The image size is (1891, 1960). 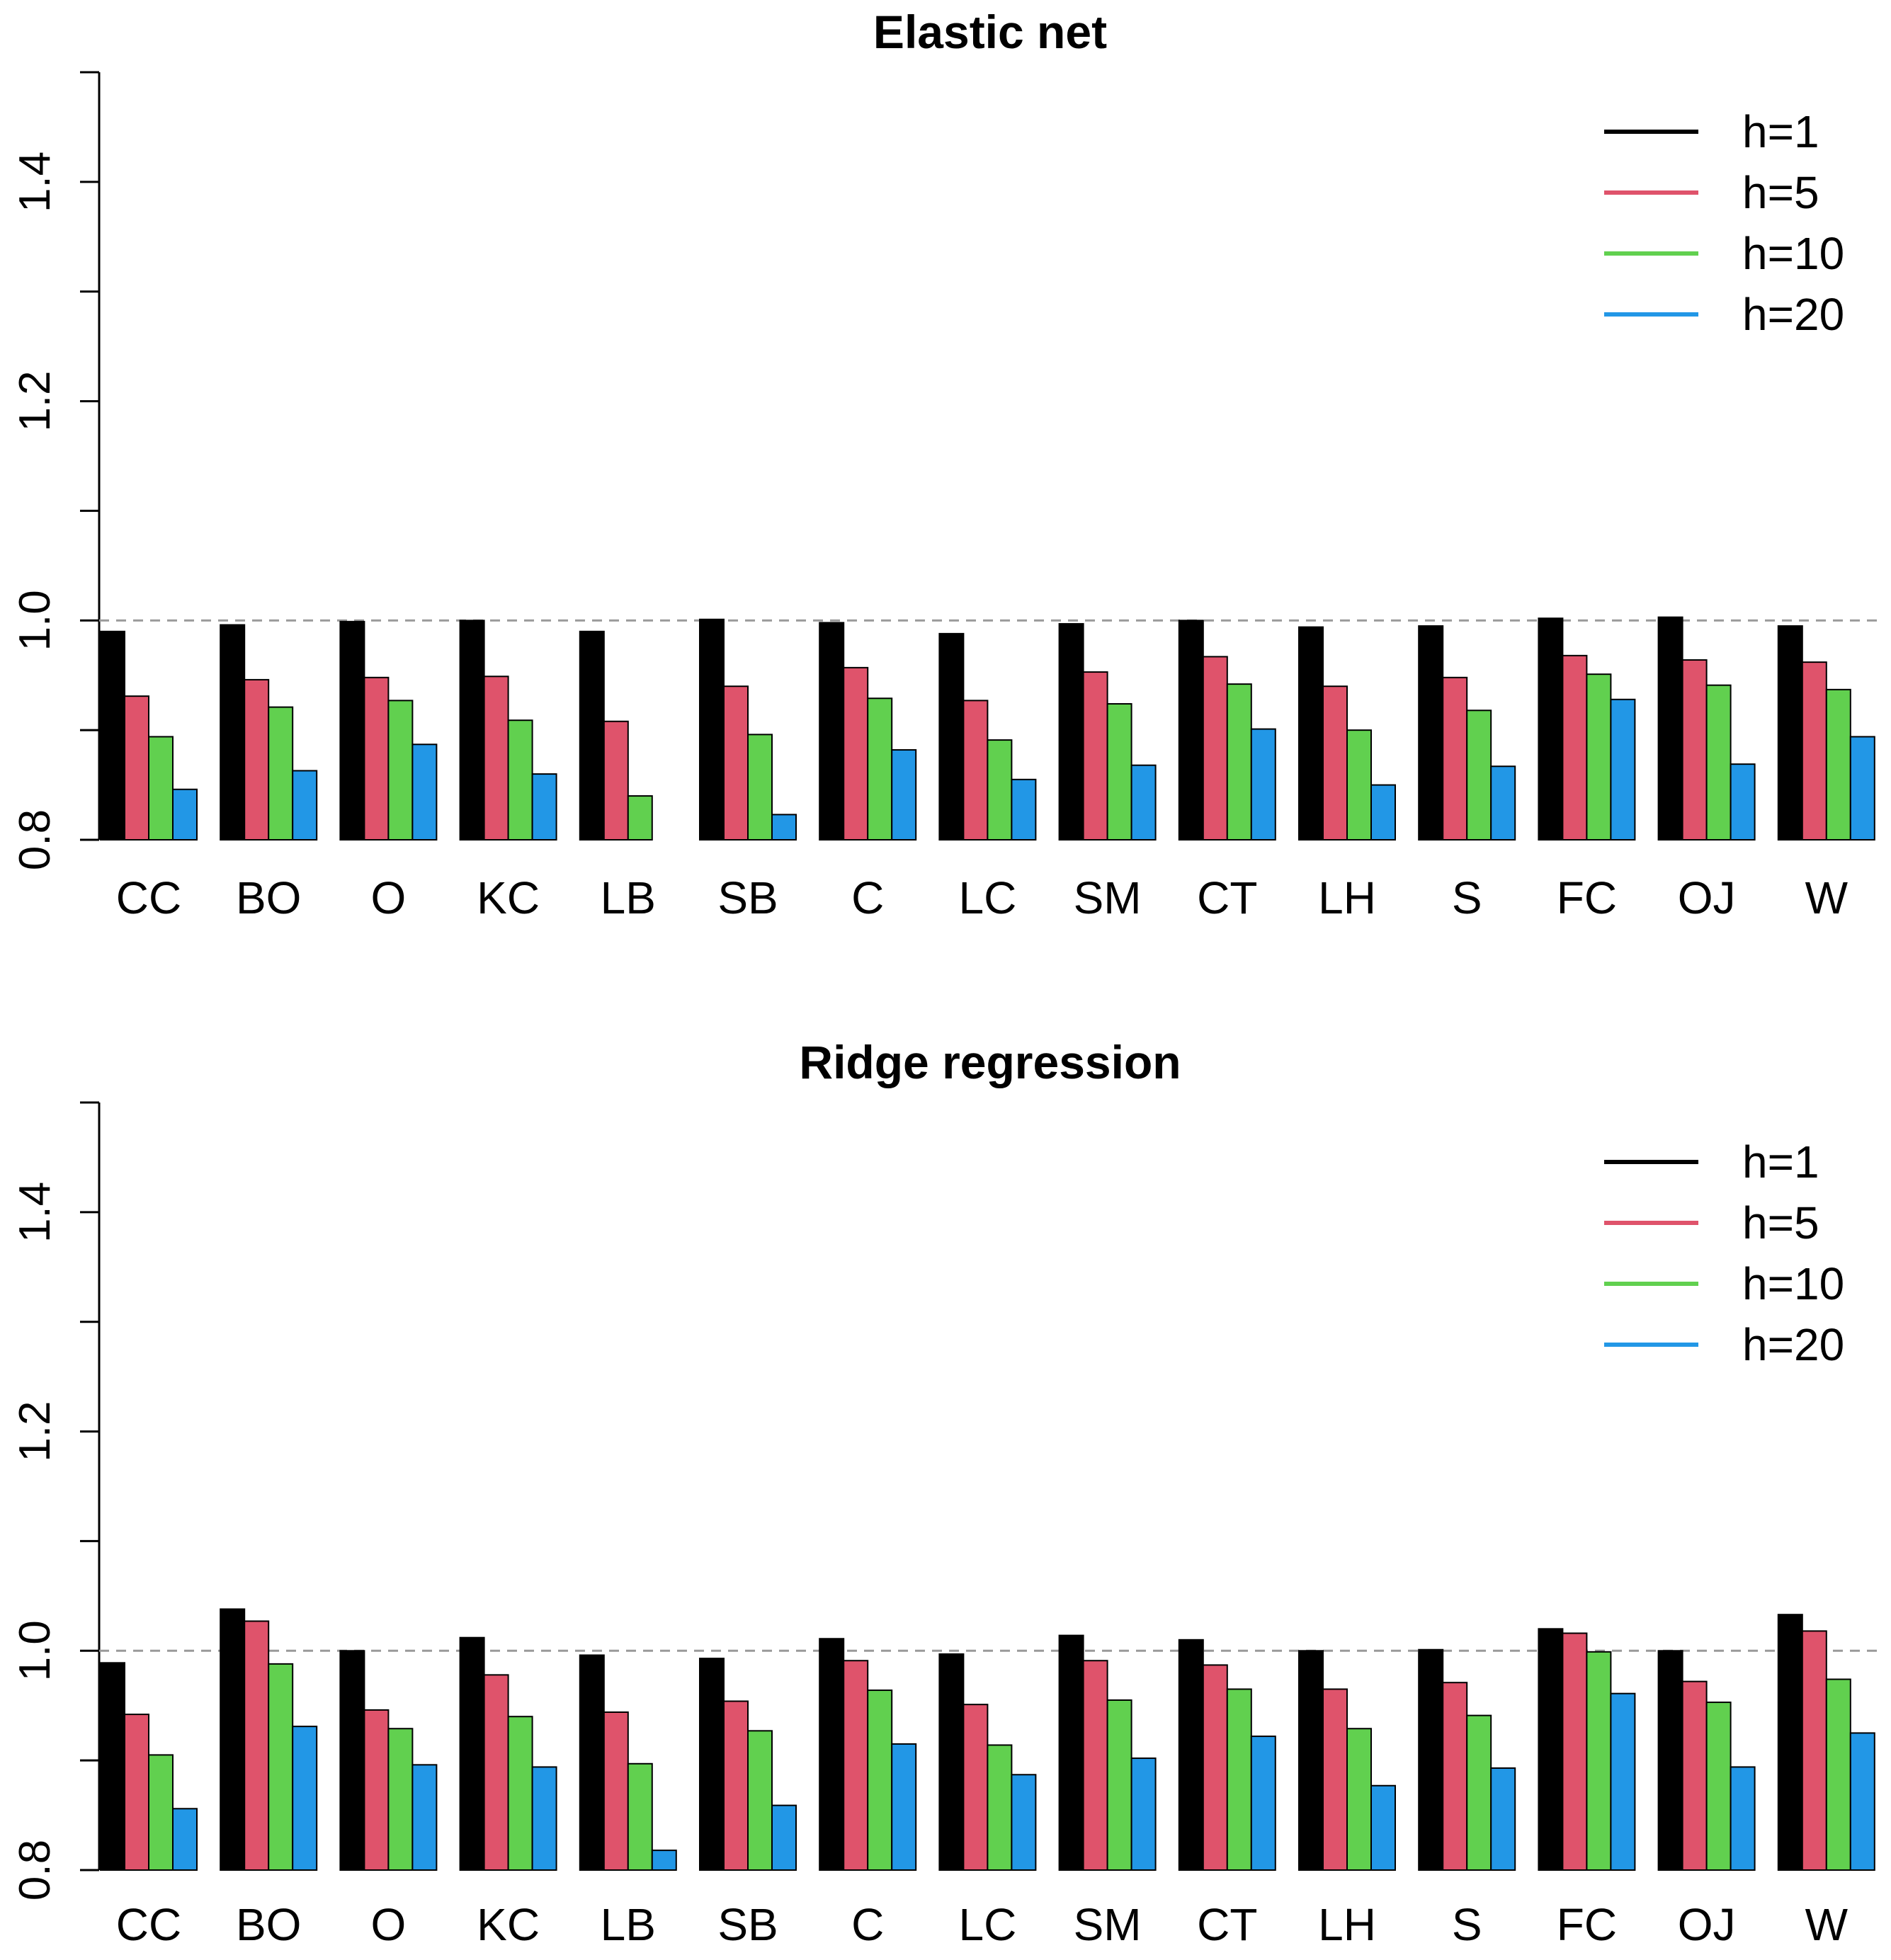 I want to click on elastic-net-category-label-w: W, so click(x=1827, y=898).